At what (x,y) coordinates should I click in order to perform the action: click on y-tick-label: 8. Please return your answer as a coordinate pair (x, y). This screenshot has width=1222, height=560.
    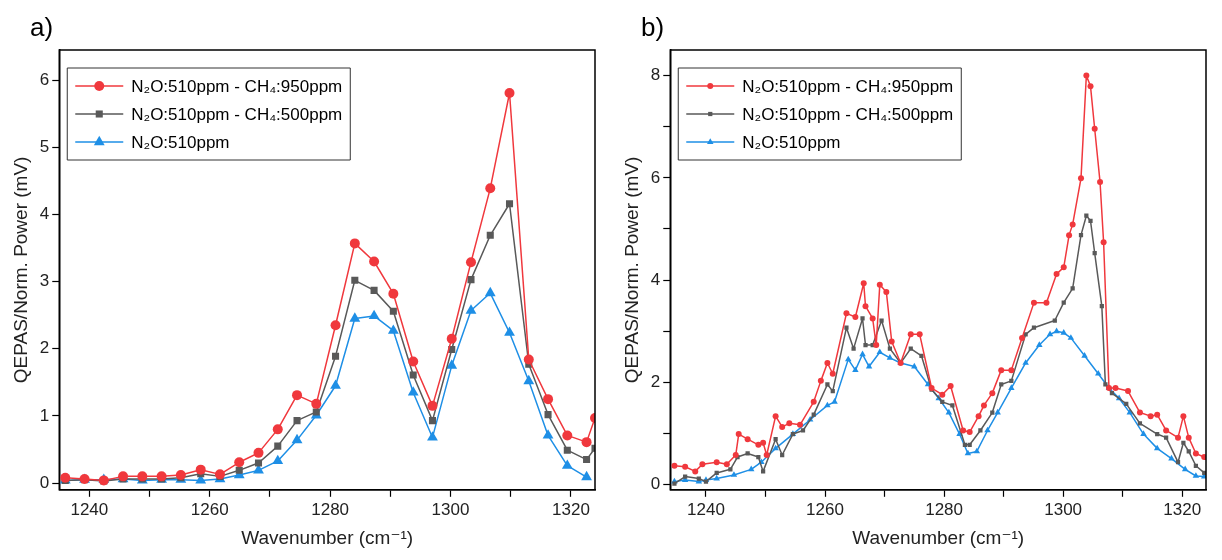
    Looking at the image, I should click on (655, 75).